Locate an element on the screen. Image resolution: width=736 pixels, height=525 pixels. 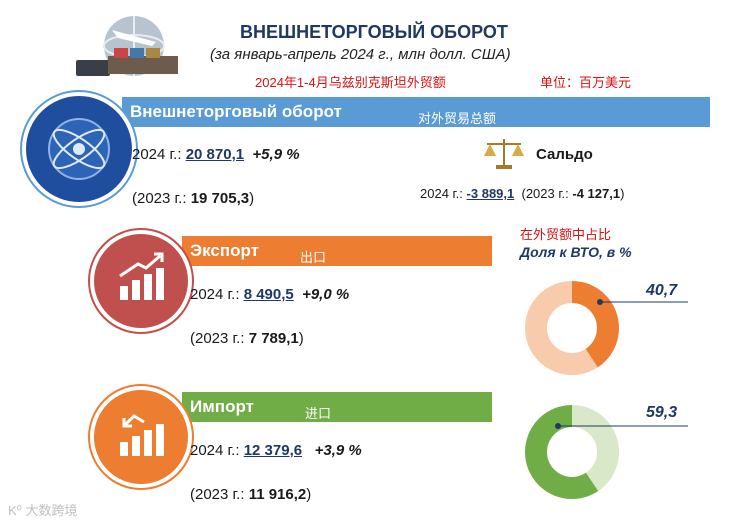
saldo-label: Сальдо is located at coordinates (564, 154).